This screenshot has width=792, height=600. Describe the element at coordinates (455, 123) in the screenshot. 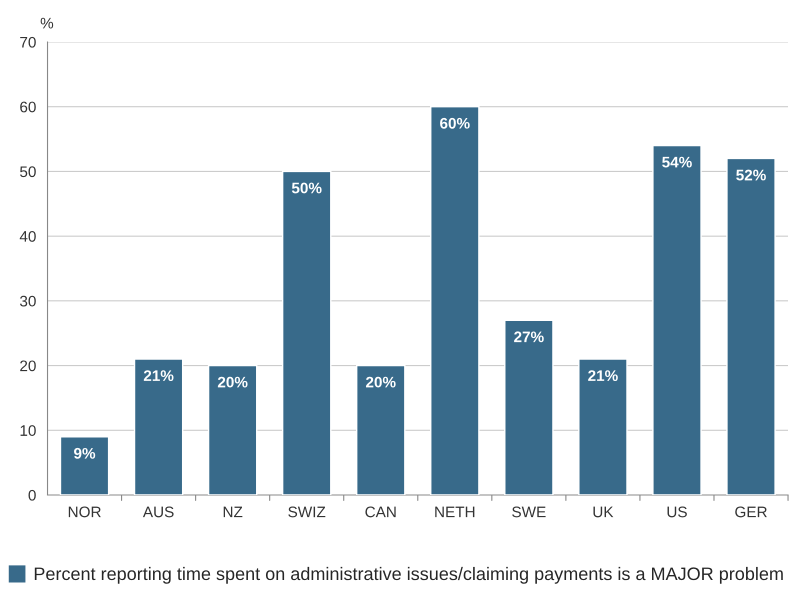

I see `data-label: 60%` at that location.